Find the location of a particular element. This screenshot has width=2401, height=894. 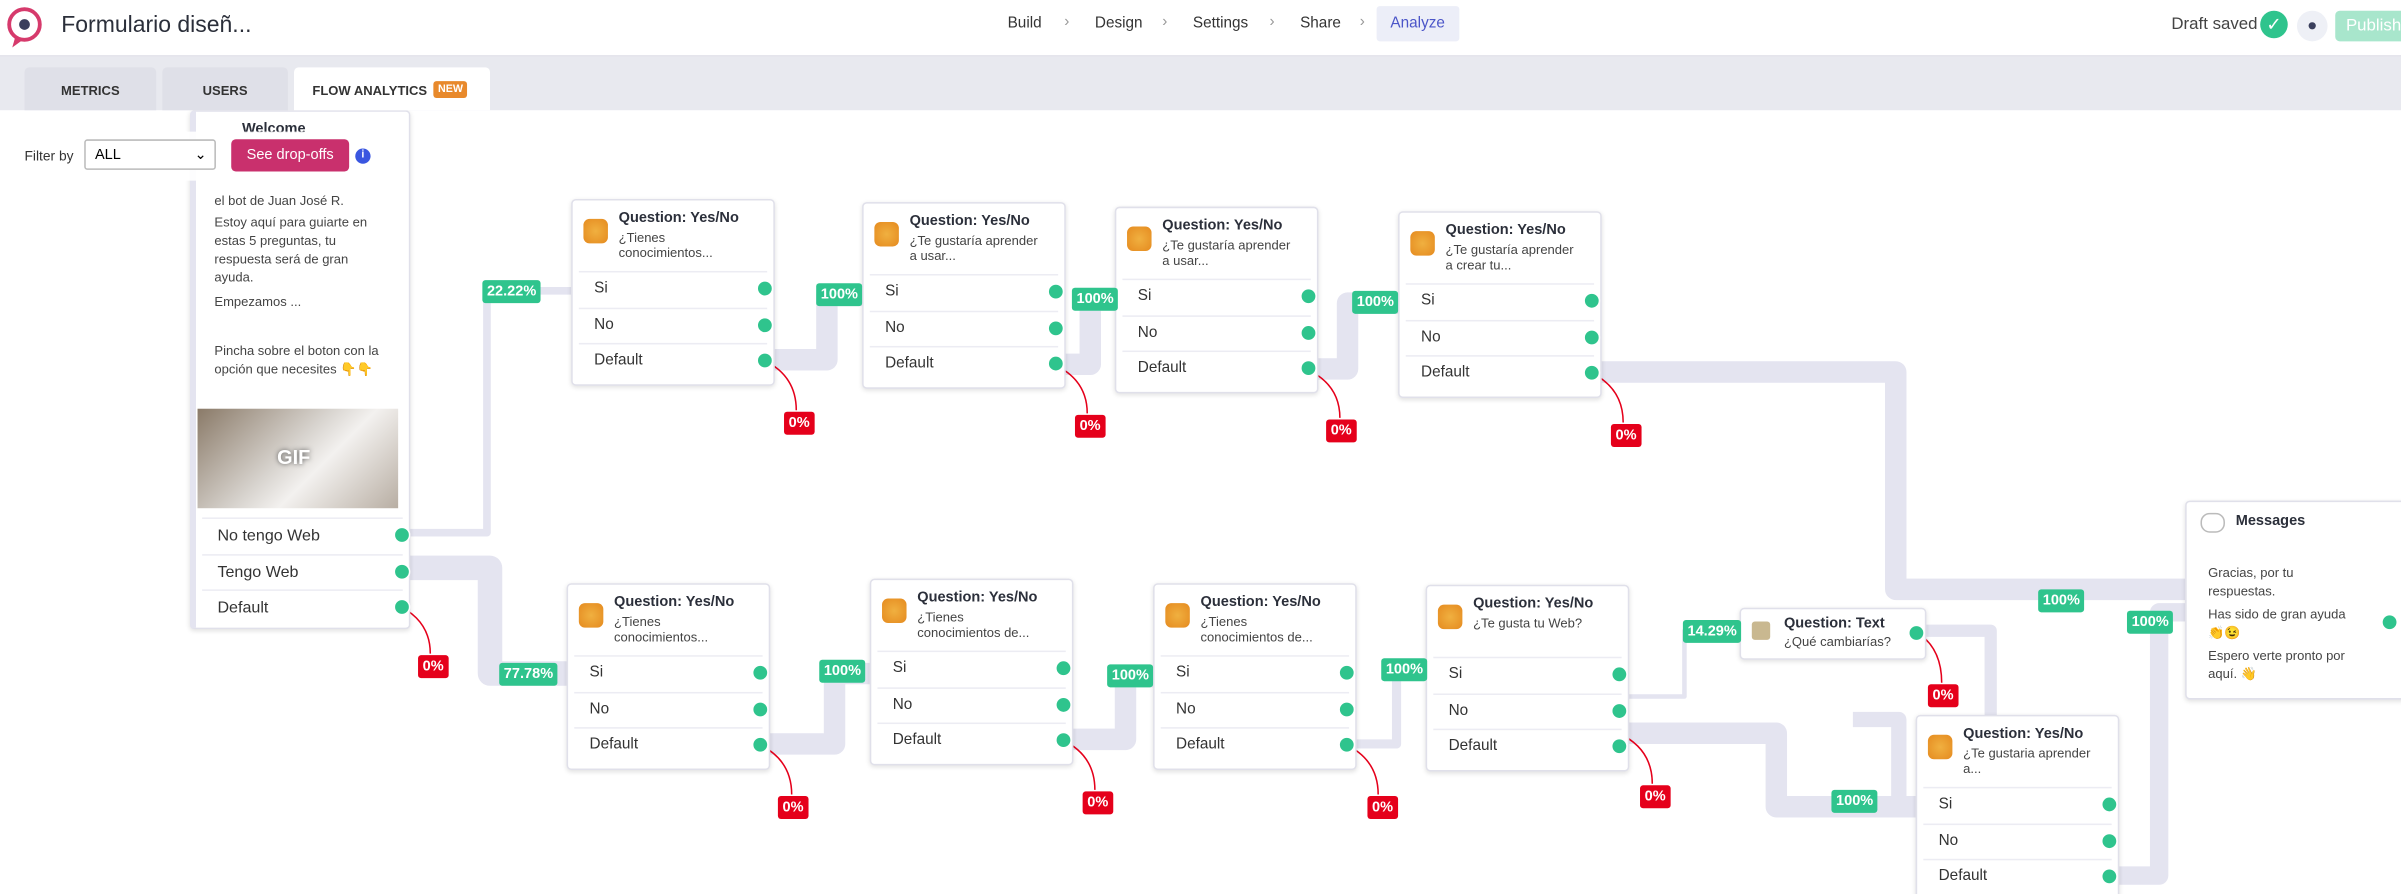

message-text: Gracias, por tu respuestas. is located at coordinates (2251, 581).